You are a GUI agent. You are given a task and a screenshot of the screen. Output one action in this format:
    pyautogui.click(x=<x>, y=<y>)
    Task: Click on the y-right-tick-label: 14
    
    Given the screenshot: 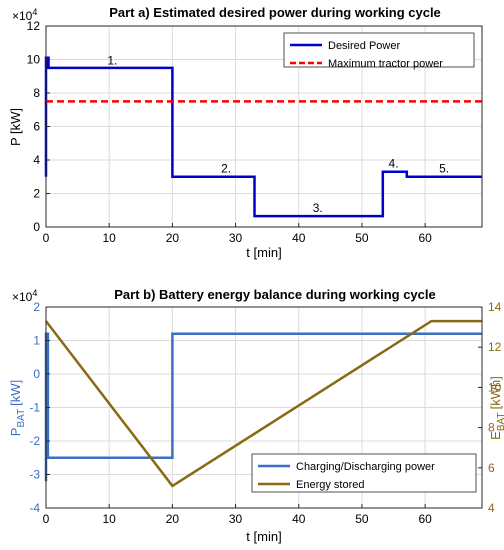 What is the action you would take?
    pyautogui.click(x=495, y=307)
    